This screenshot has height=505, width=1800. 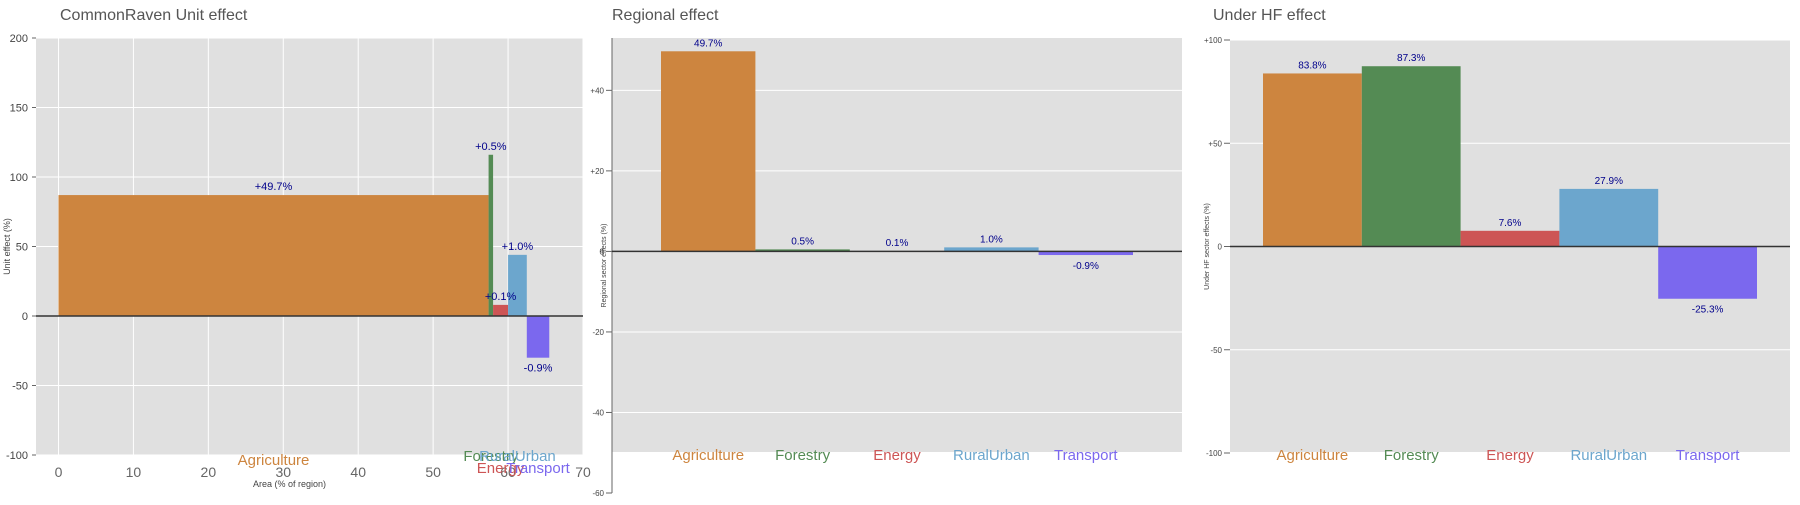 I want to click on under-hf-effect-value-label: 27.9%, so click(x=1609, y=181).